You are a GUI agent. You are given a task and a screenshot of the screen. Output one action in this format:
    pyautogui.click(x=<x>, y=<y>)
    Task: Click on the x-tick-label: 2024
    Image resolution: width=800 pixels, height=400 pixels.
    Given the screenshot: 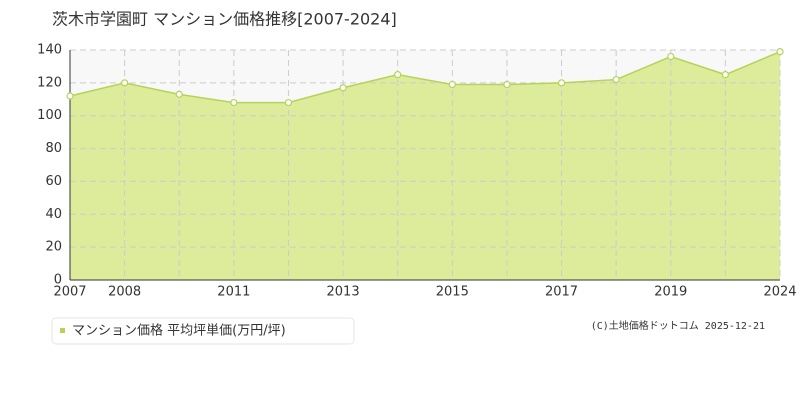 What is the action you would take?
    pyautogui.click(x=779, y=292)
    